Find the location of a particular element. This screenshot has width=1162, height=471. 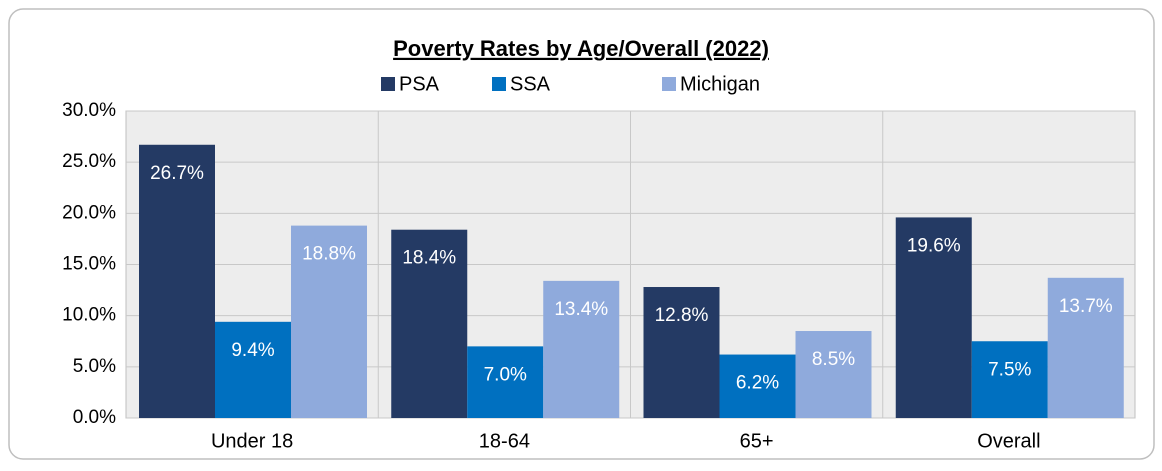

value-label: 8.5% is located at coordinates (833, 359).